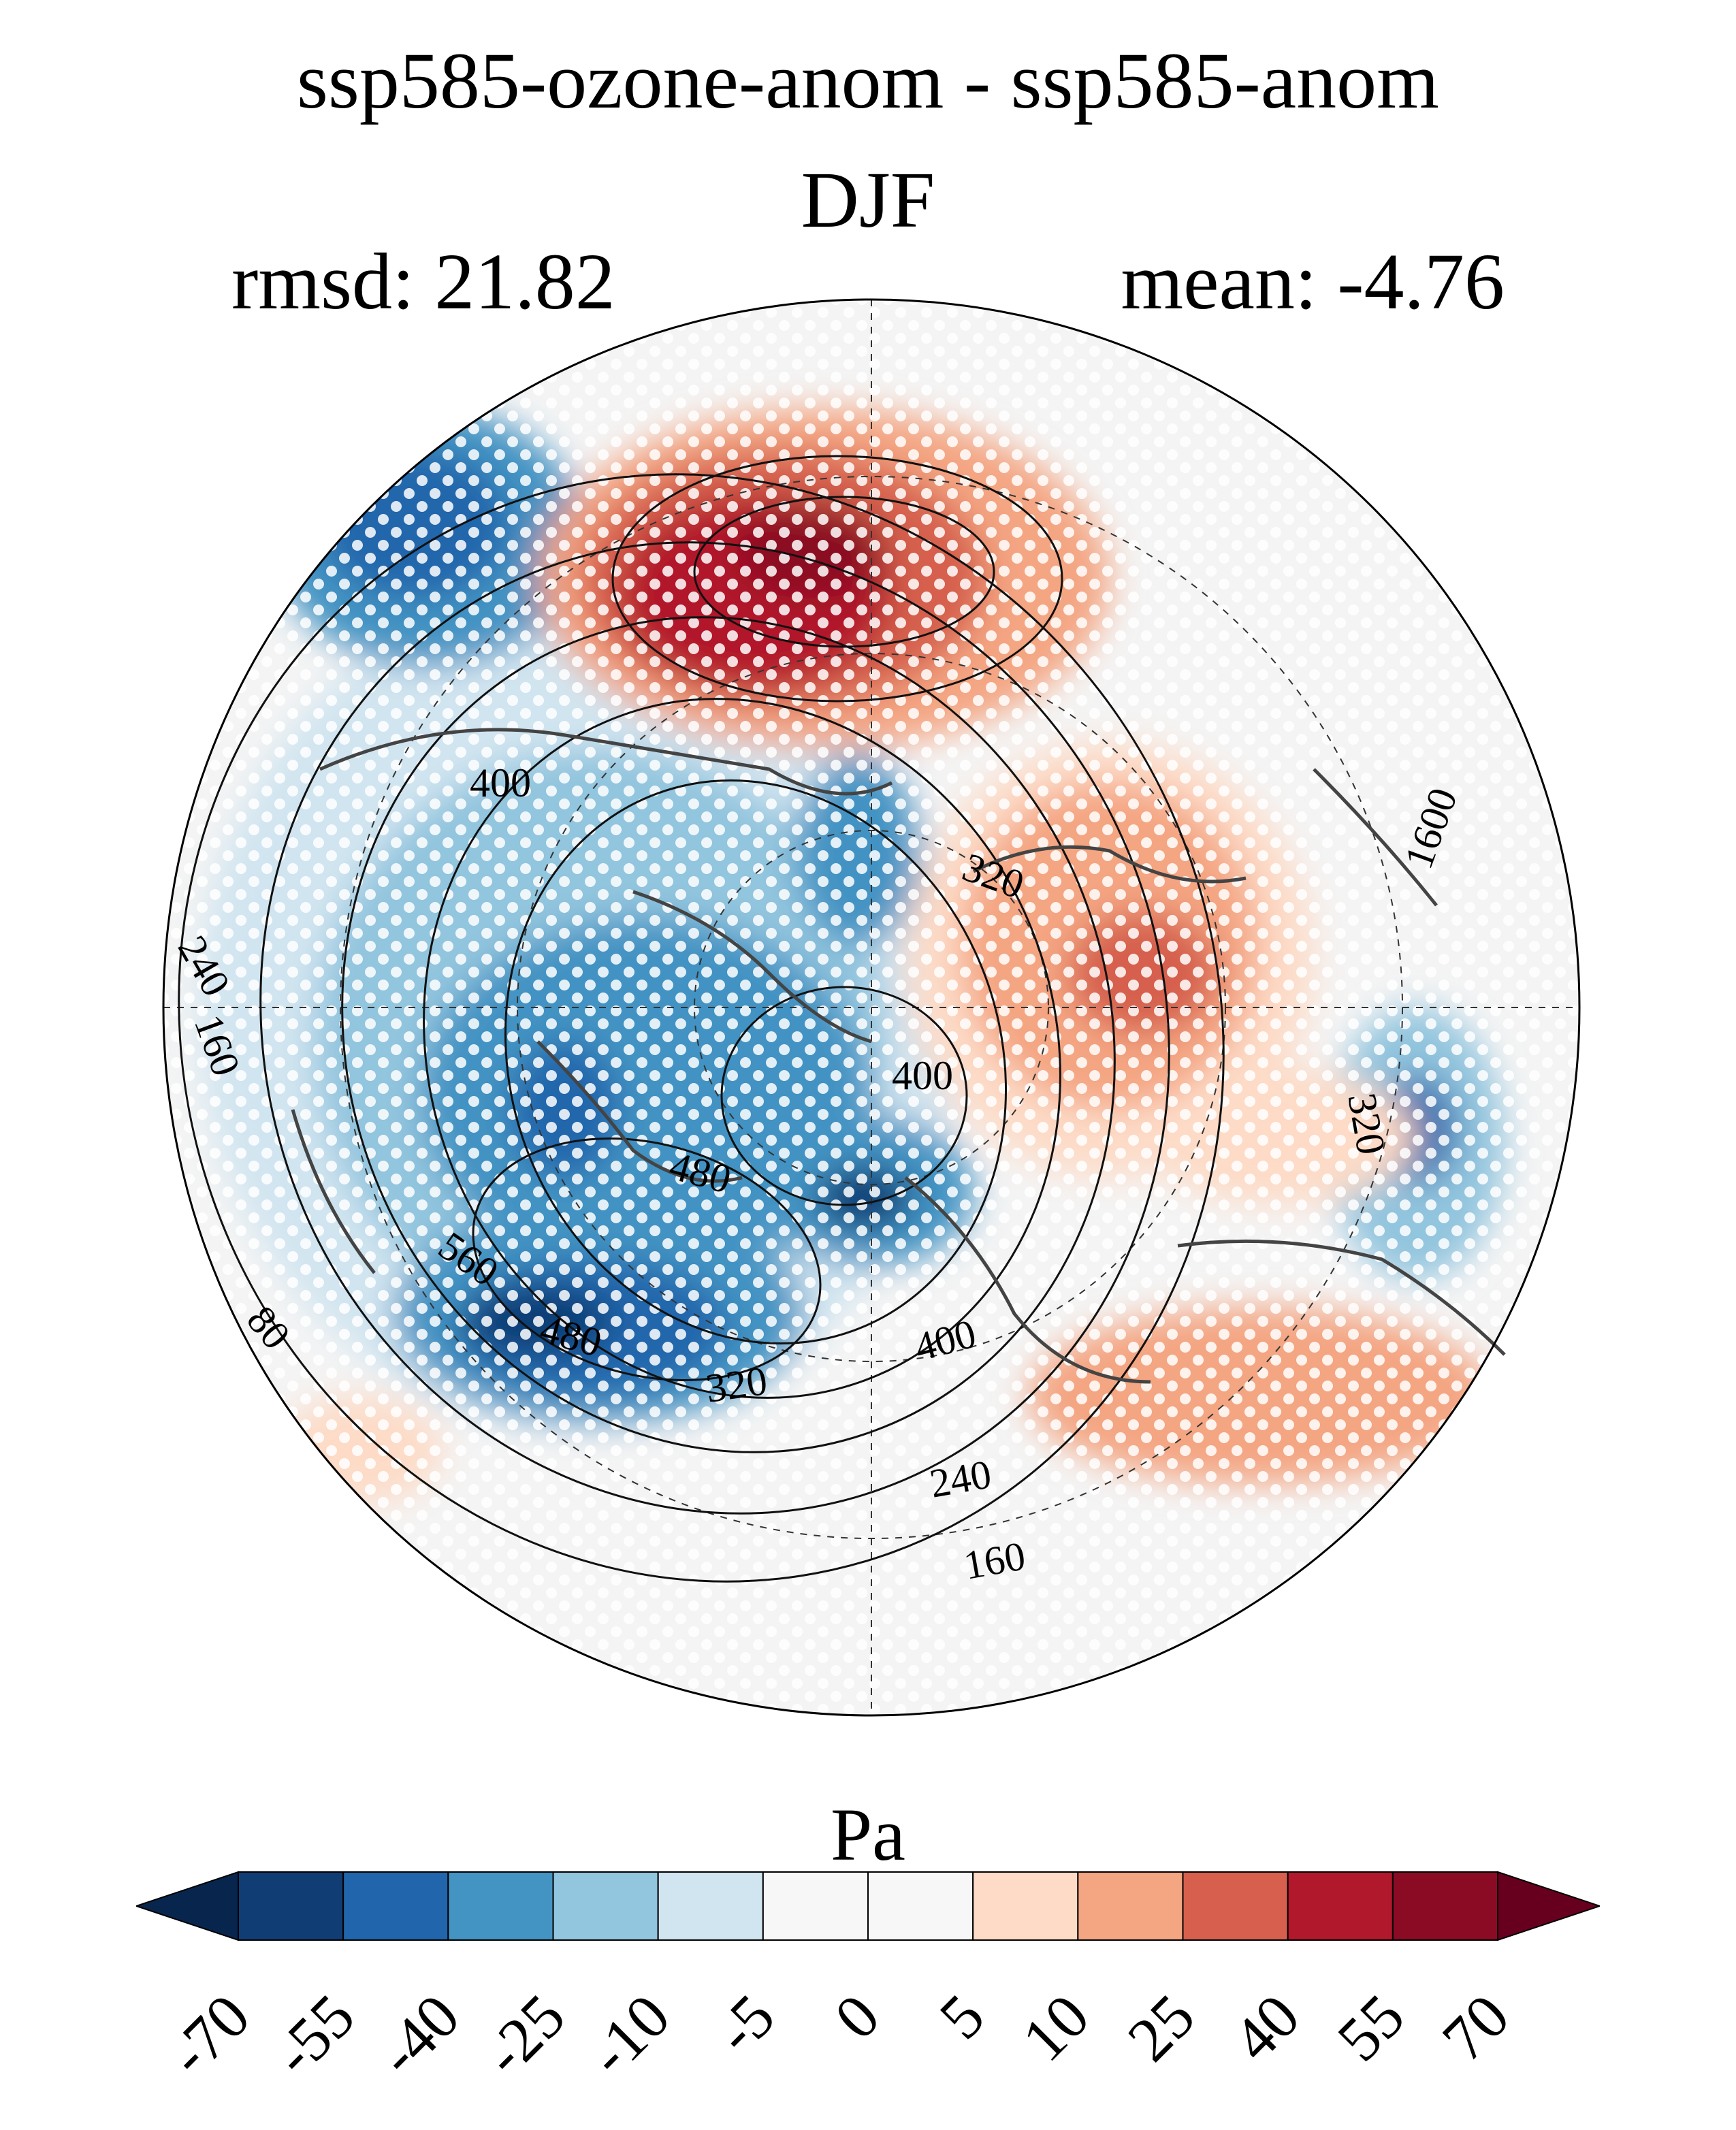 The width and height of the screenshot is (1736, 2130). Describe the element at coordinates (187, 1906) in the screenshot. I see `colorbar-extend-min` at that location.